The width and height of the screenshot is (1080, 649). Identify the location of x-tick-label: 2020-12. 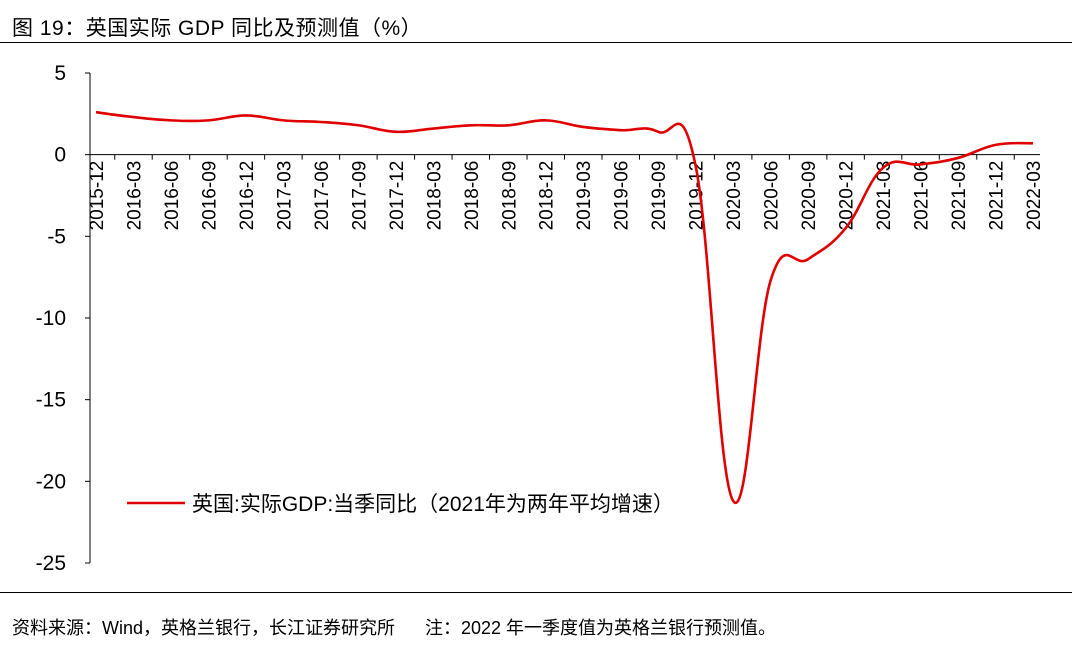
(847, 196).